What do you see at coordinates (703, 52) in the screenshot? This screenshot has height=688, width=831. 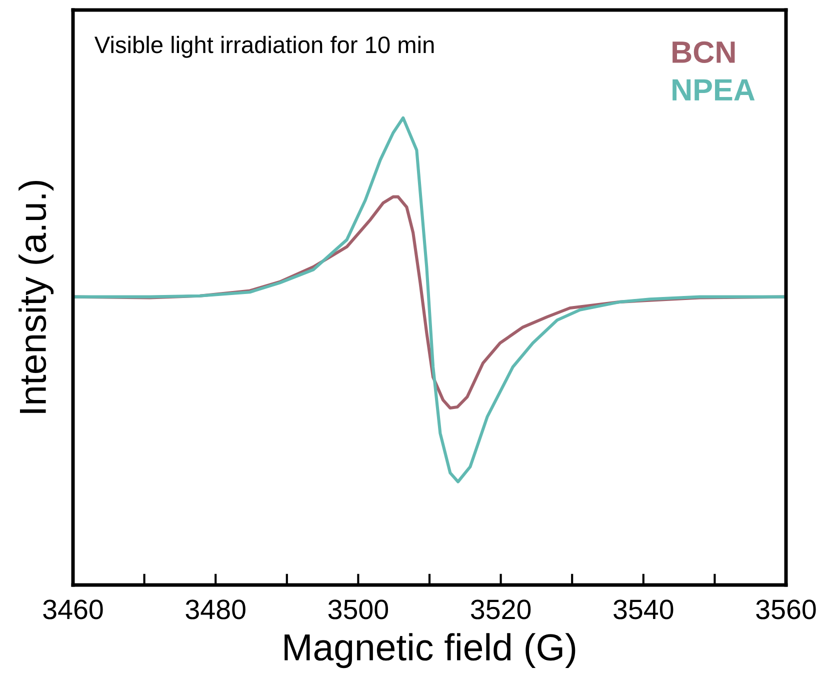 I see `text: BCN` at bounding box center [703, 52].